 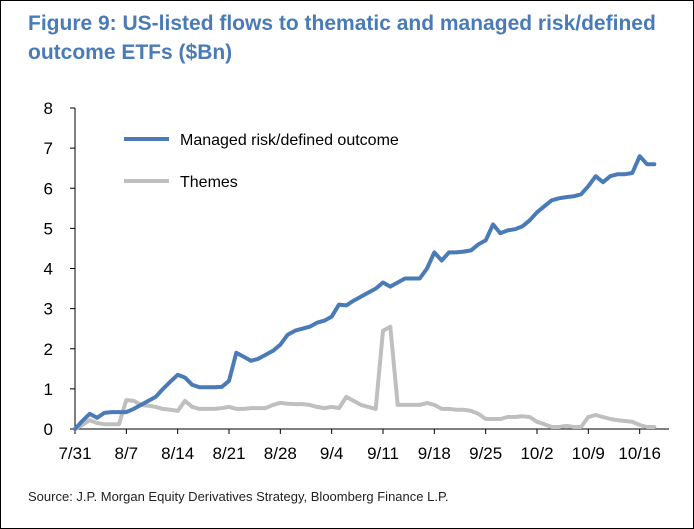 What do you see at coordinates (209, 182) in the screenshot?
I see `legend-label-themes: Themes` at bounding box center [209, 182].